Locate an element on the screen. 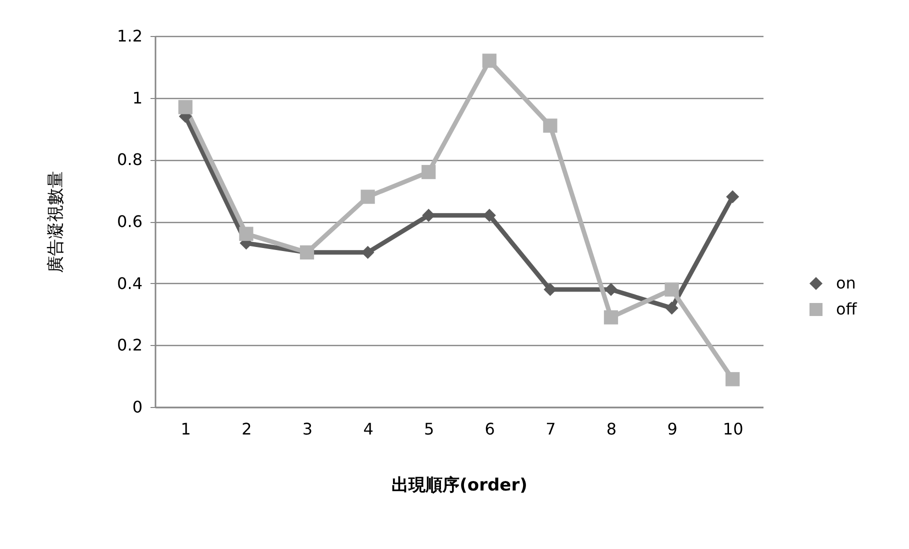  y-tick-label: 0 is located at coordinates (137, 407).